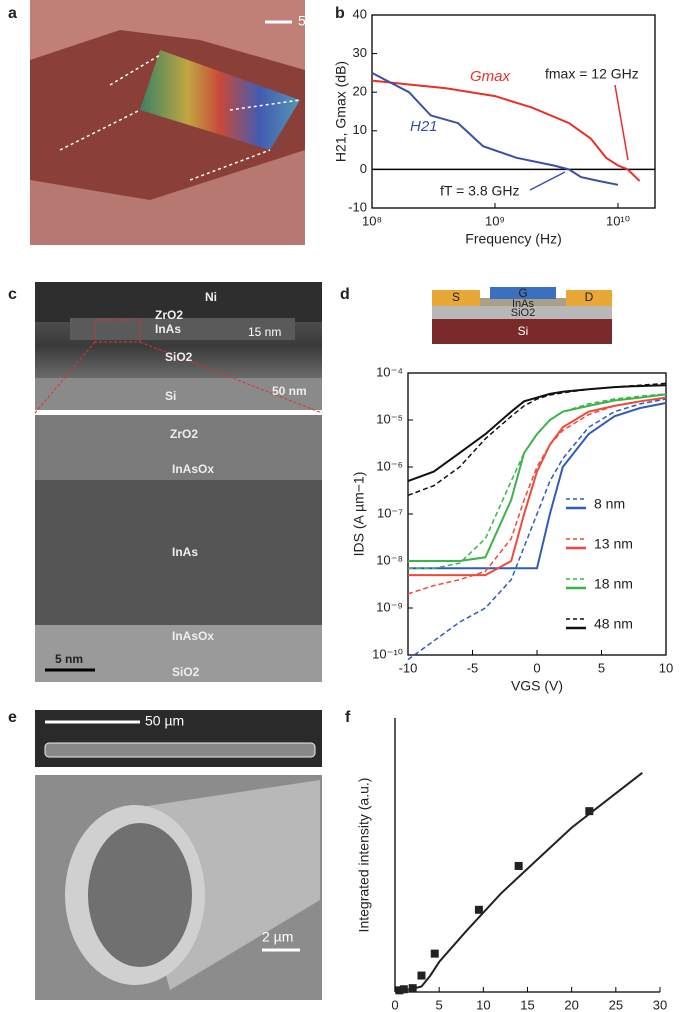 This screenshot has width=686, height=1012. What do you see at coordinates (490, 76) in the screenshot?
I see `series-label: Gmax` at bounding box center [490, 76].